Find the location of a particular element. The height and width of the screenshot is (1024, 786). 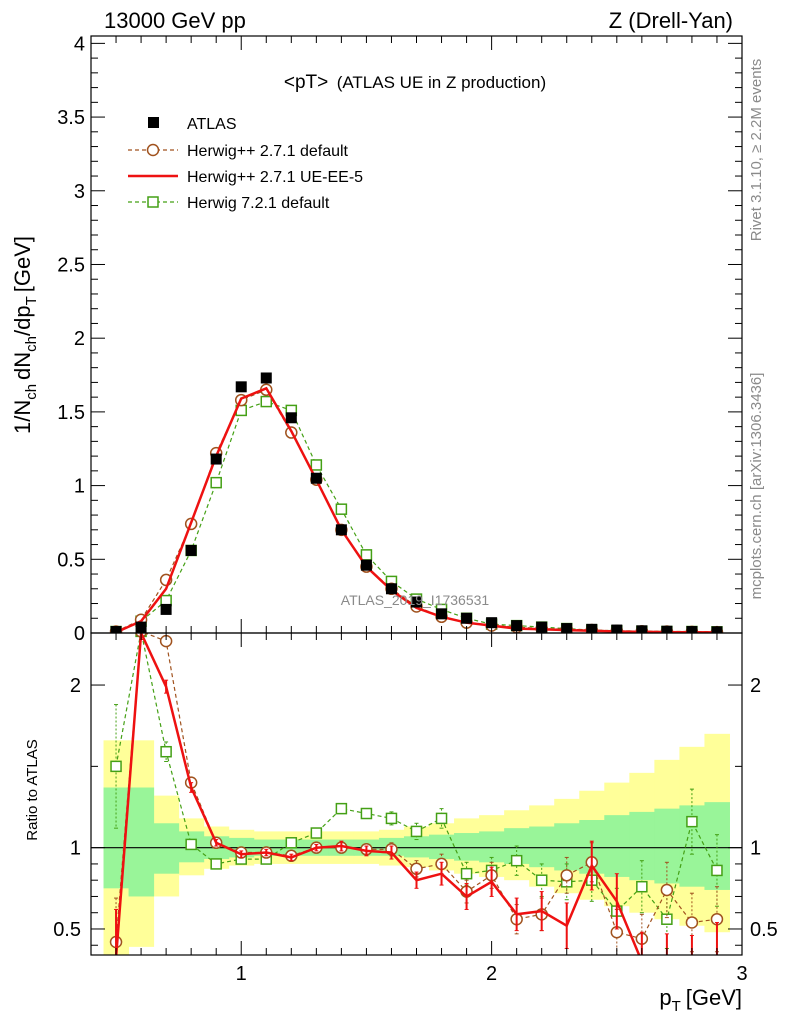

ratio-ytick-label-right-2: 2 is located at coordinates (755, 686).